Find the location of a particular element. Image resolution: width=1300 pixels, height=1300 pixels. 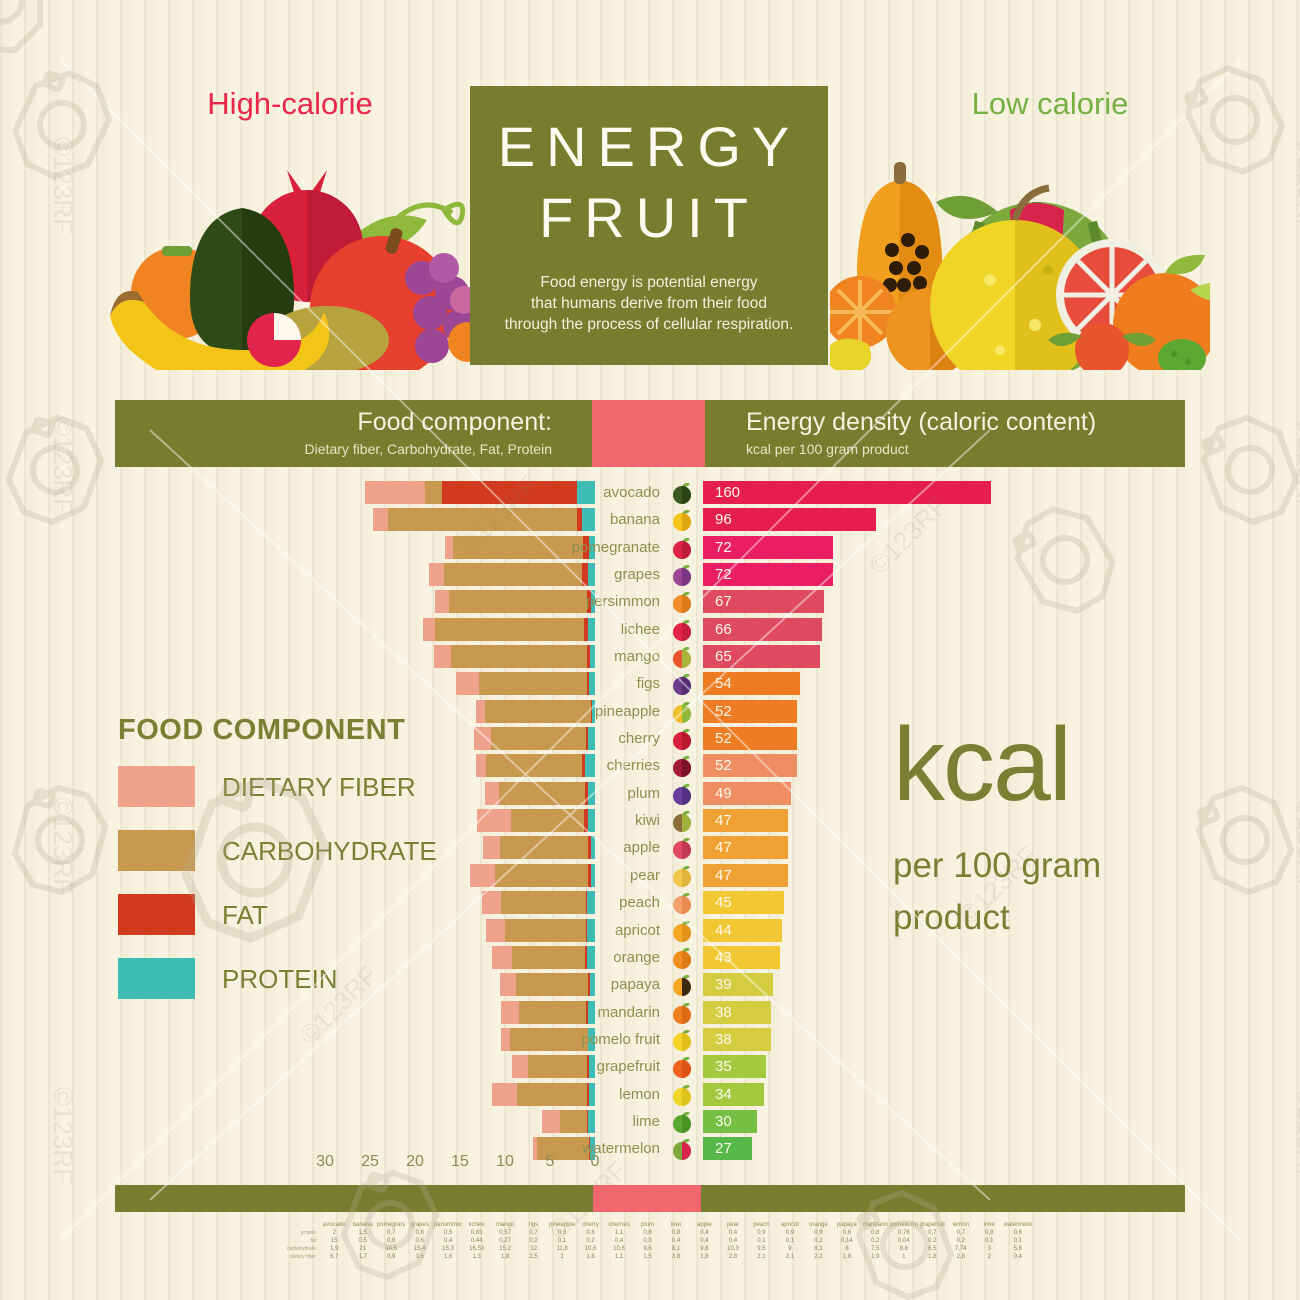

fruit-row: pear 47 is located at coordinates (650, 875).